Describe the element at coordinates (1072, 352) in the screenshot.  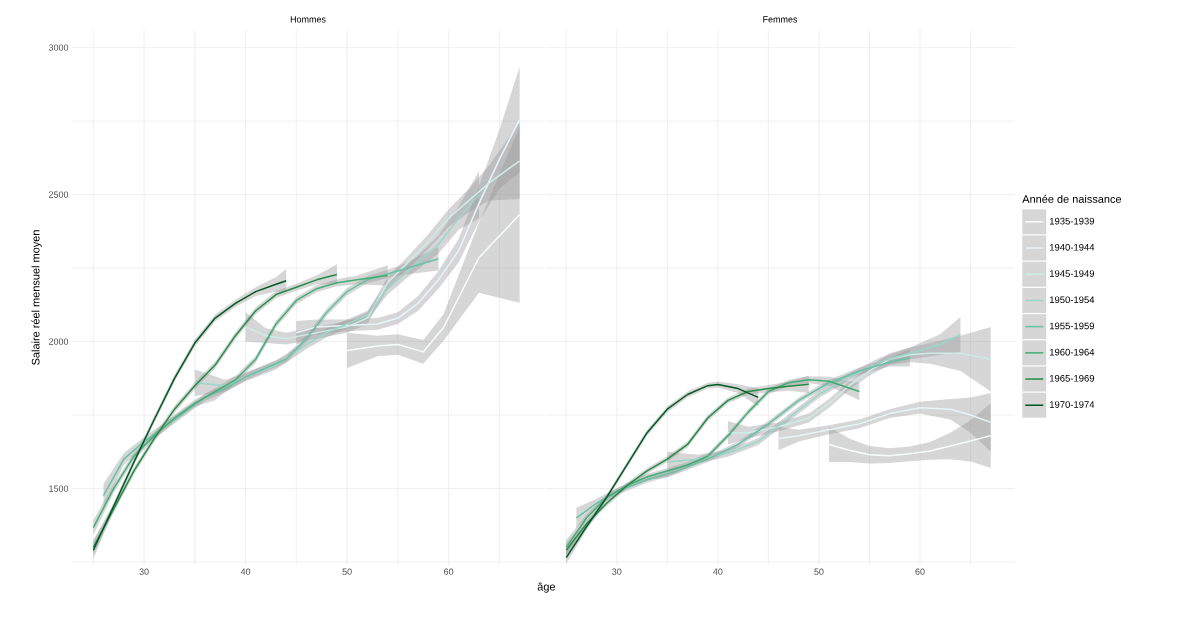
I see `legend-label: 1960-1964` at that location.